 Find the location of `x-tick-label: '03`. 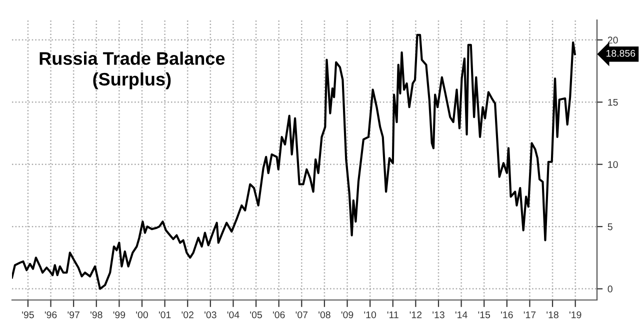

x-tick-label: '03 is located at coordinates (210, 314).